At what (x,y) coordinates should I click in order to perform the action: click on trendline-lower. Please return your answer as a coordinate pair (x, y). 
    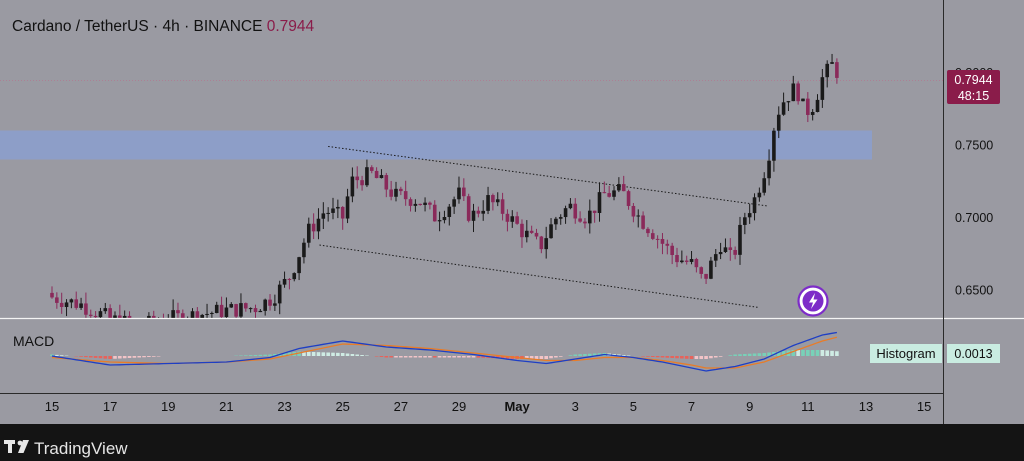
    Looking at the image, I should click on (539, 276).